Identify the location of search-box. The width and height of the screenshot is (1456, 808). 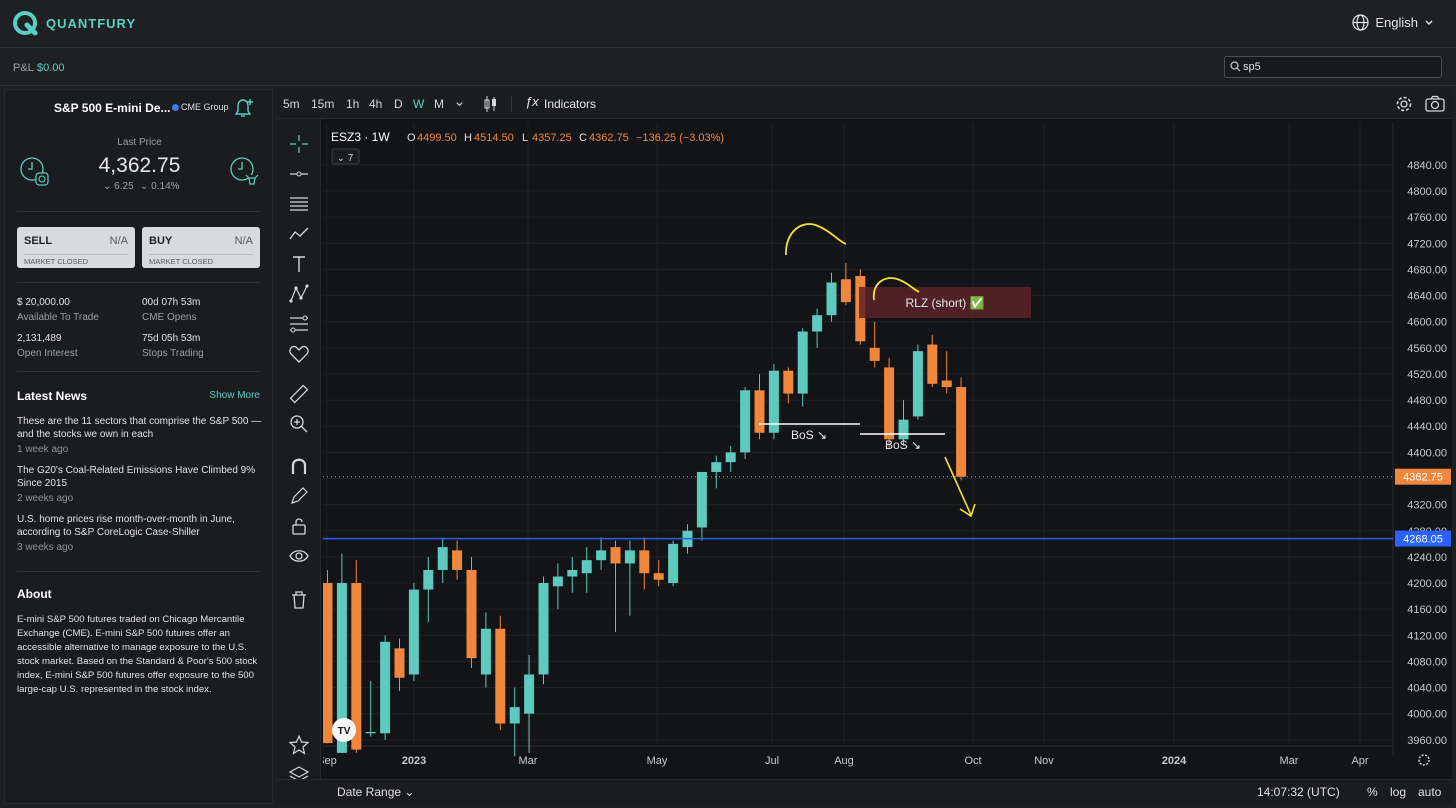
(1333, 67).